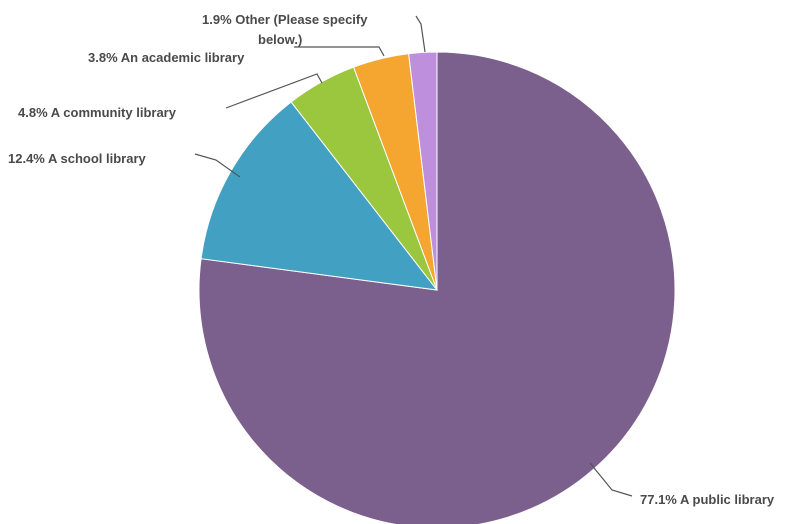 The height and width of the screenshot is (524, 809). What do you see at coordinates (423, 171) in the screenshot?
I see `pie-slice-other-please-specify-below` at bounding box center [423, 171].